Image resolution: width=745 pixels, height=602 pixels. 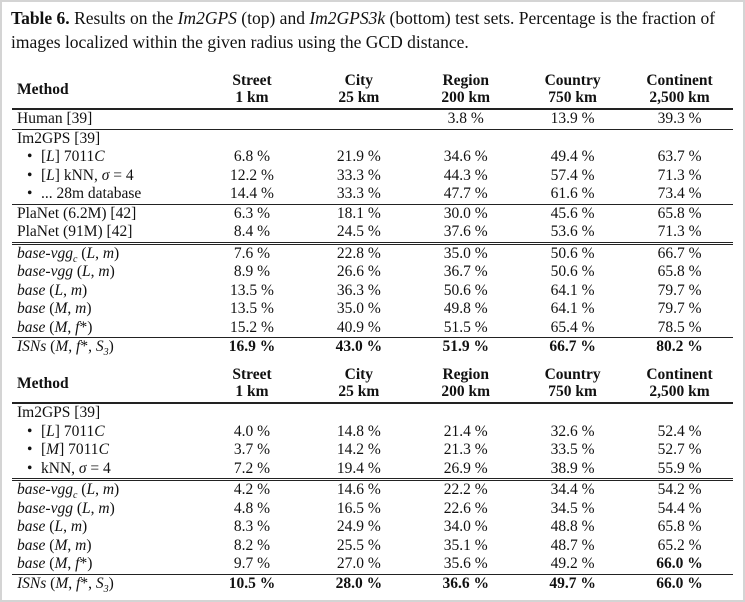 What do you see at coordinates (465, 138) in the screenshot?
I see `value-cell-region` at bounding box center [465, 138].